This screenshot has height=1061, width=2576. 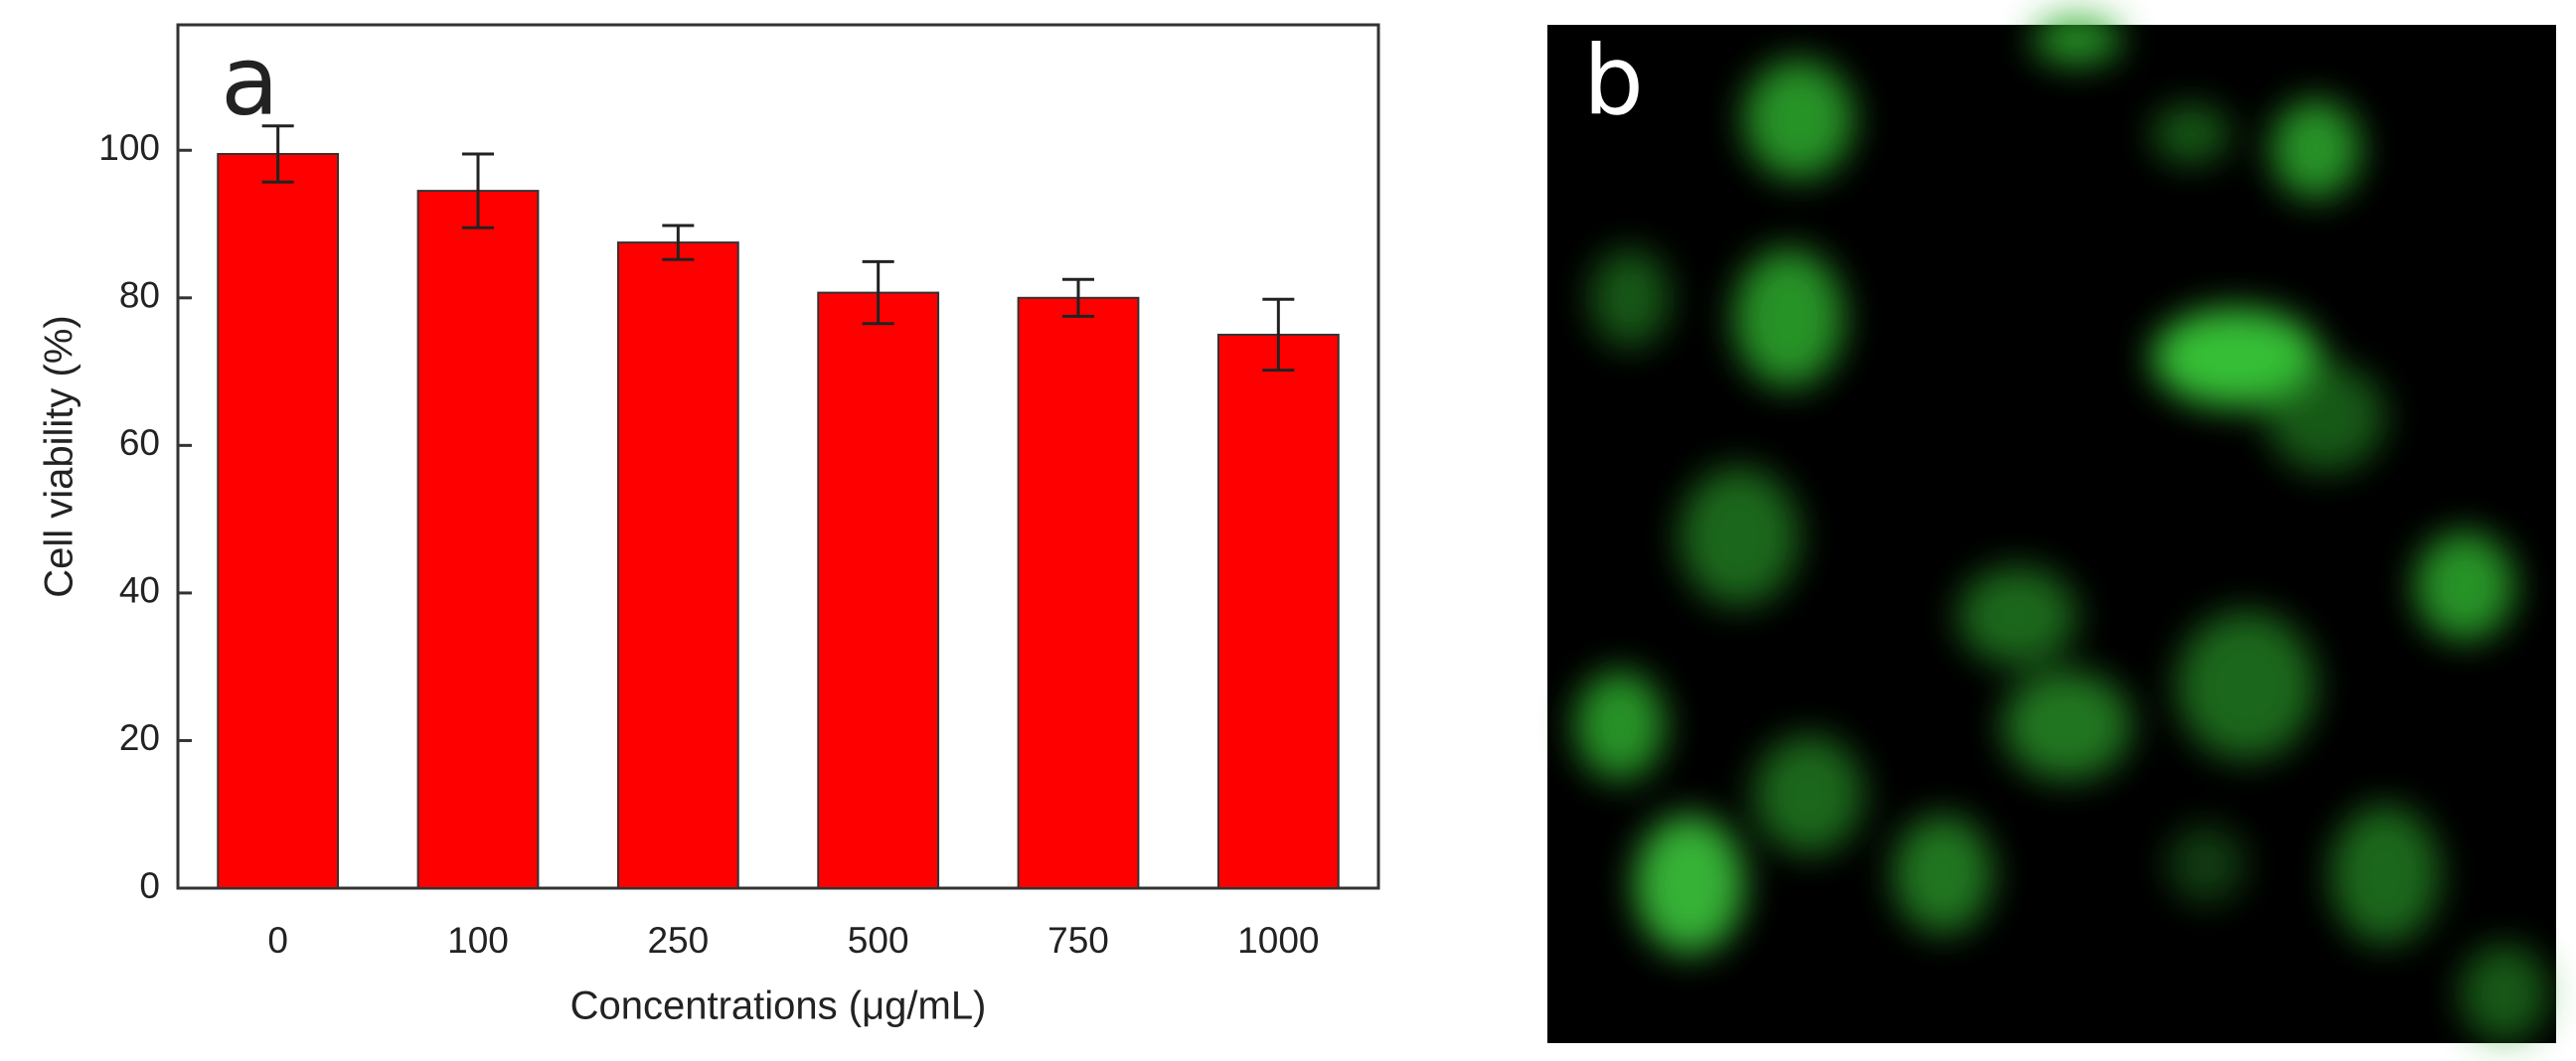 What do you see at coordinates (139, 442) in the screenshot?
I see `y-tick-label: 60` at bounding box center [139, 442].